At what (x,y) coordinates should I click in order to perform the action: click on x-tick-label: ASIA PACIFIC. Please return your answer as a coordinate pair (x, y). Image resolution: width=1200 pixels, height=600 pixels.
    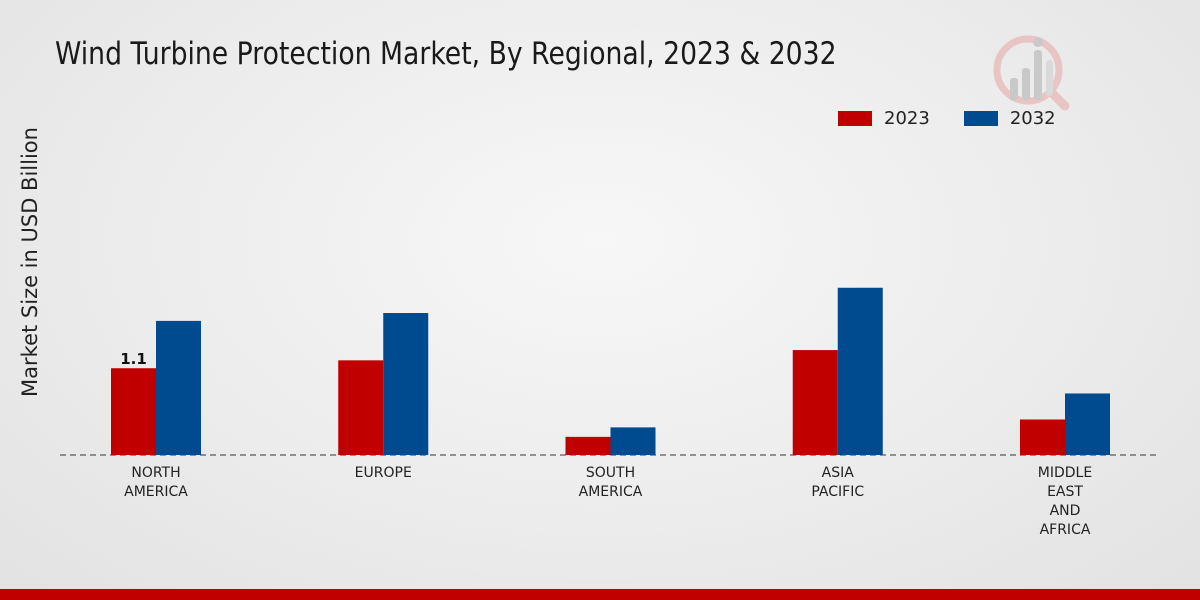
    Looking at the image, I should click on (837, 482).